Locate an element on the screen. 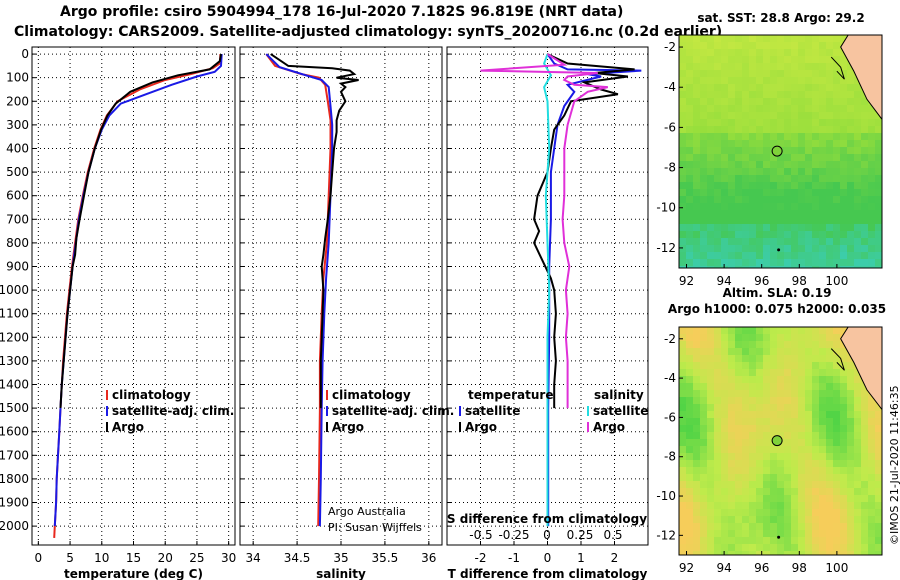 The width and height of the screenshot is (900, 580). timestamp-stamp: ©IMOS 21-Jul-2020 11:46:35 is located at coordinates (894, 465).